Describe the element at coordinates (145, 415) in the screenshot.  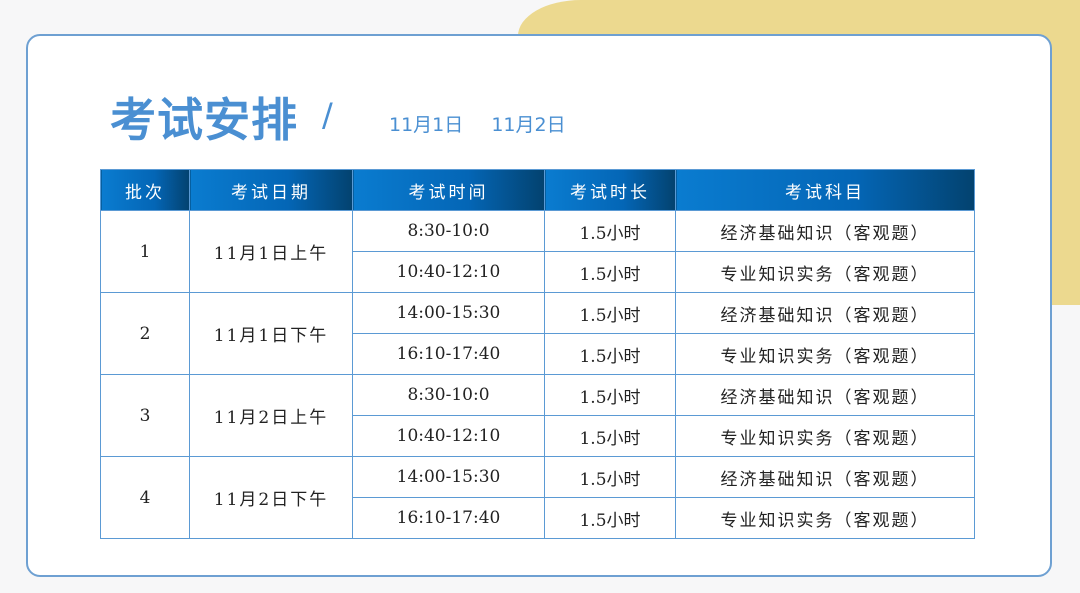
I see `batch-cell: 3` at that location.